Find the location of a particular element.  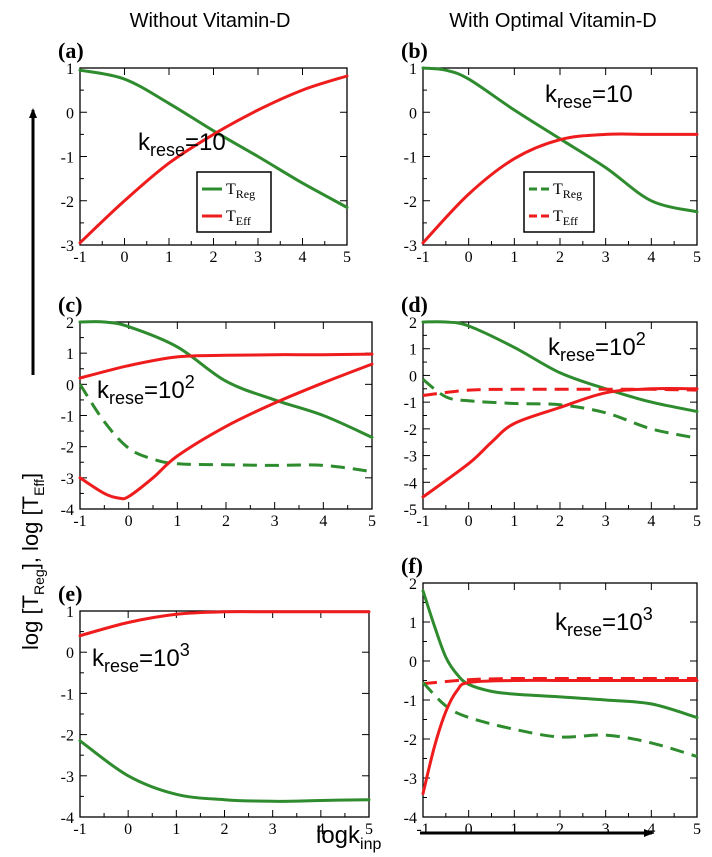

annotation-0: krese=10 is located at coordinates (182, 144).